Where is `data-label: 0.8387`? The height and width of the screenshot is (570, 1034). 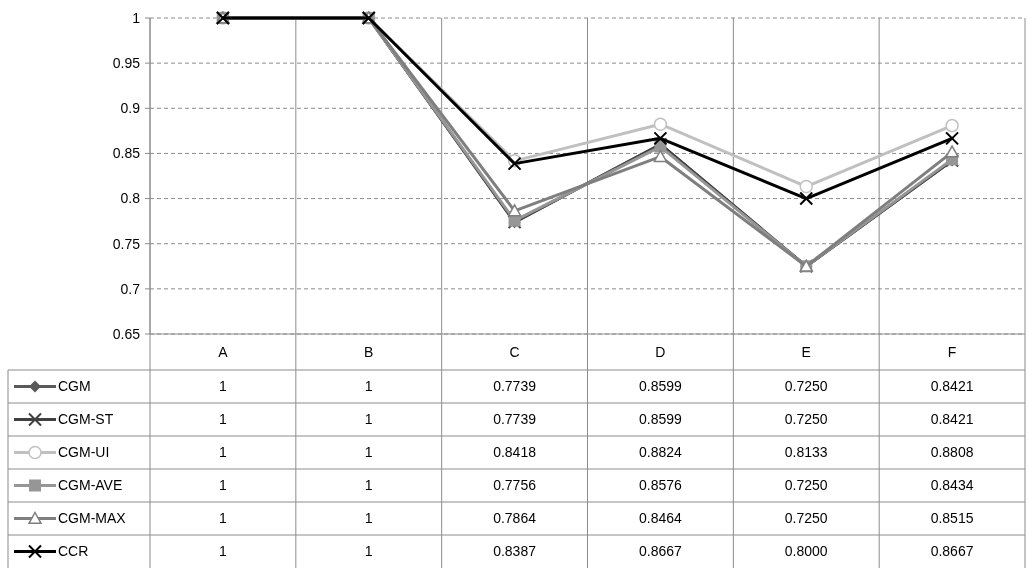 data-label: 0.8387 is located at coordinates (515, 551).